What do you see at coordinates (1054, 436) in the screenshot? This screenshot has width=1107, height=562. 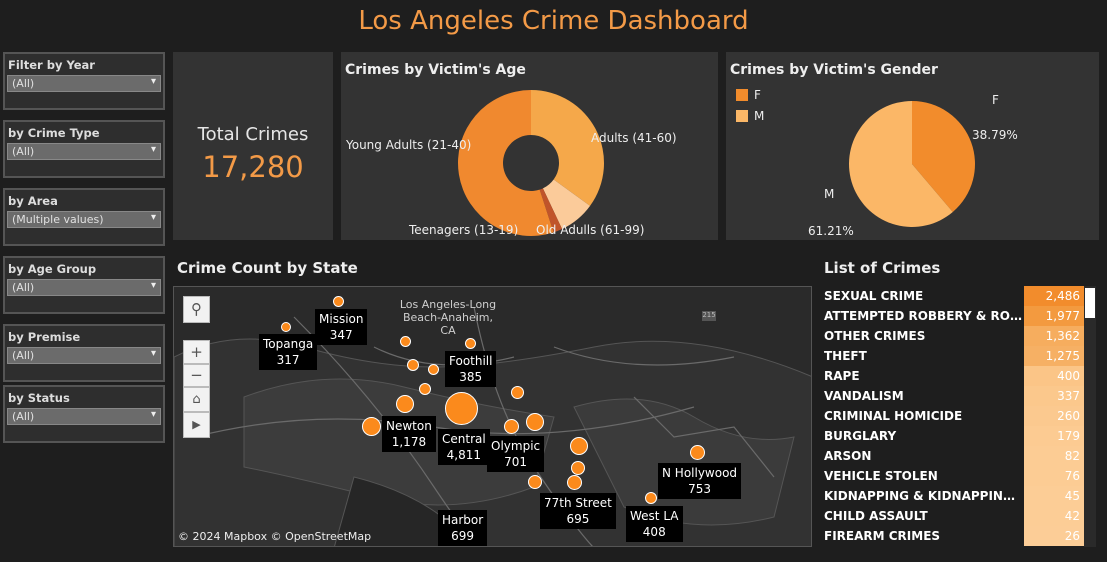 I see `crime-count: 179` at bounding box center [1054, 436].